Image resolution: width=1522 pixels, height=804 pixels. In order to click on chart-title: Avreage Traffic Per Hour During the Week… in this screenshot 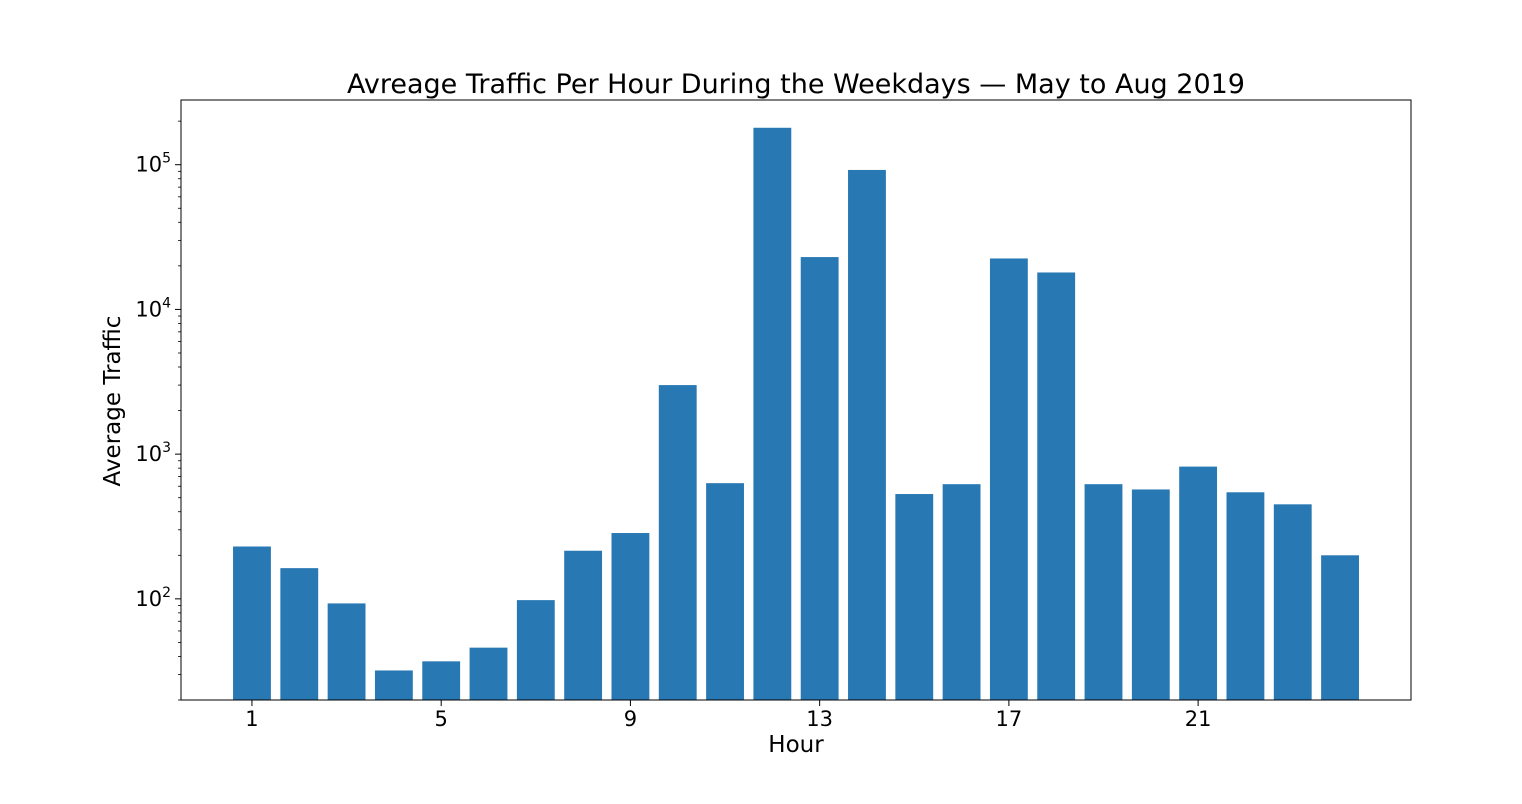, I will do `click(796, 84)`.